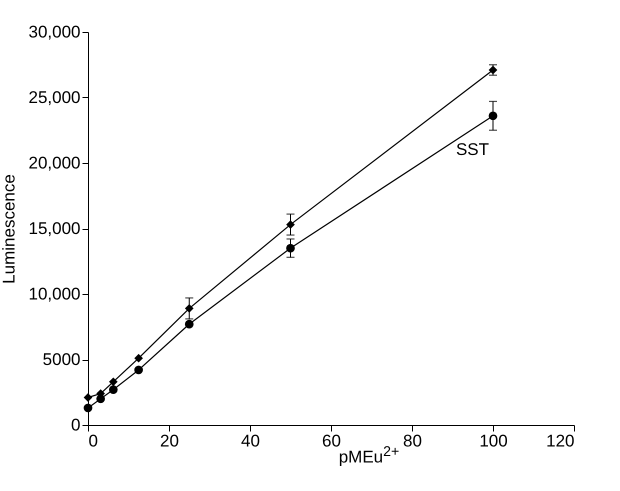  What do you see at coordinates (54, 294) in the screenshot?
I see `y-tick-label: 10,000` at bounding box center [54, 294].